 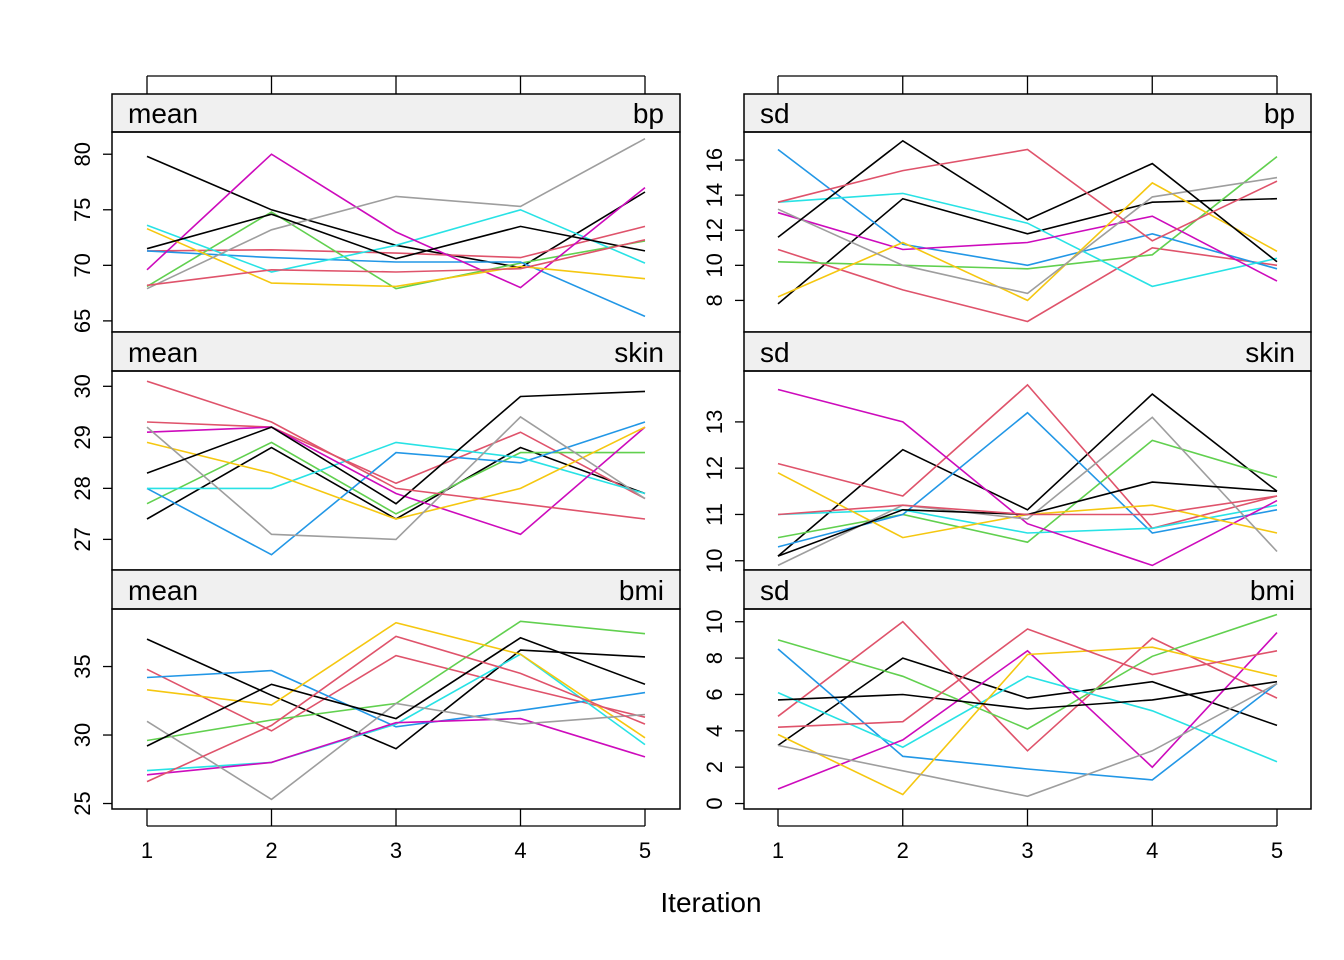 I want to click on panel-mean-bp: mean bp 65 70 75 80, so click(x=375, y=213).